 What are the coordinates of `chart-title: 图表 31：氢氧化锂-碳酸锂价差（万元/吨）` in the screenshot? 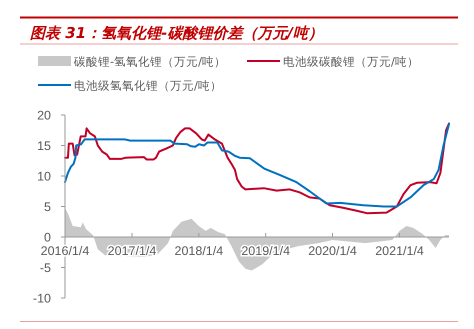 It's located at (176, 33).